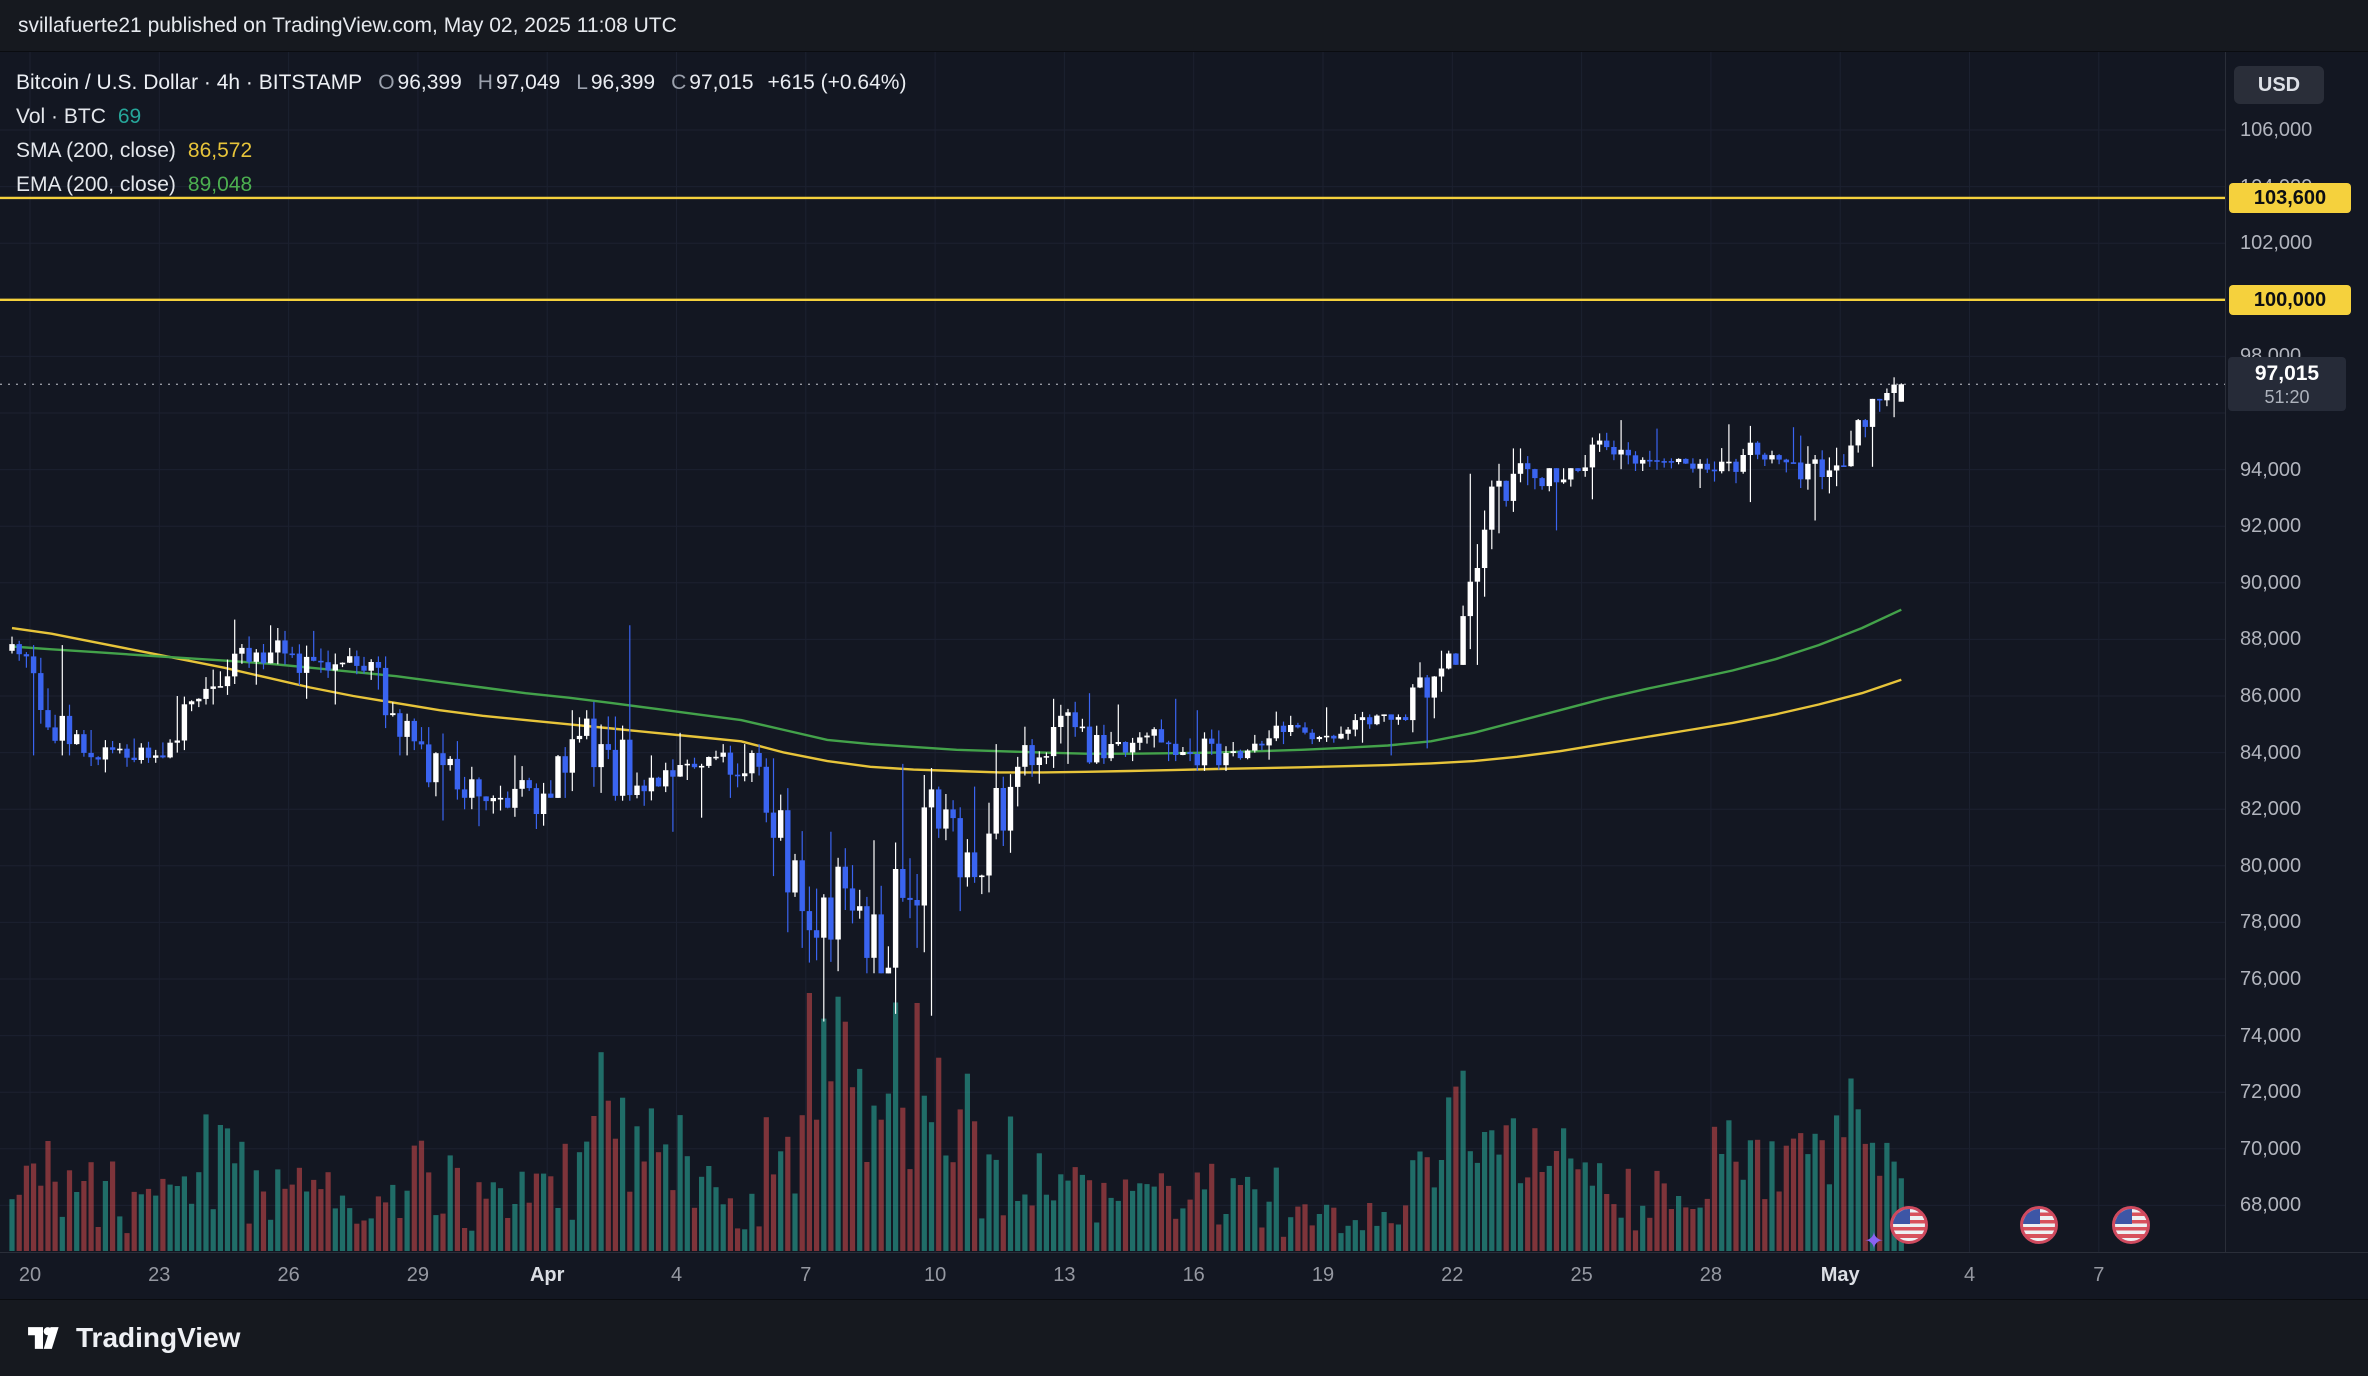 The image size is (2368, 1376). What do you see at coordinates (2271, 922) in the screenshot?
I see `price-axis-label: 78,000` at bounding box center [2271, 922].